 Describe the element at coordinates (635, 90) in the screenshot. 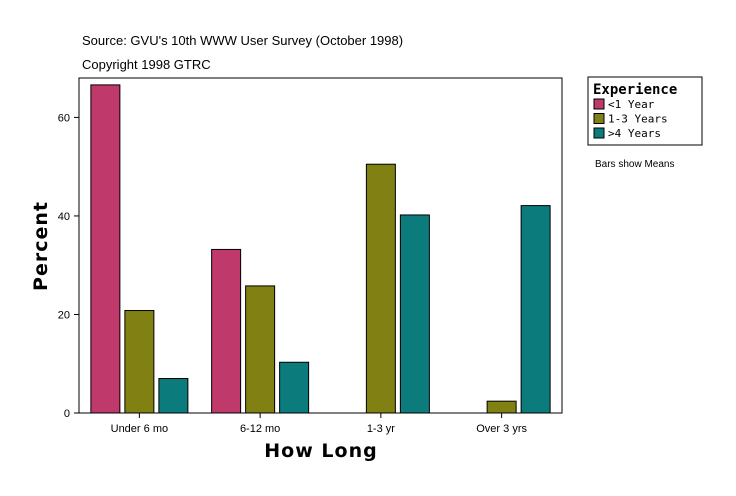

I see `legend-title: Experience` at that location.